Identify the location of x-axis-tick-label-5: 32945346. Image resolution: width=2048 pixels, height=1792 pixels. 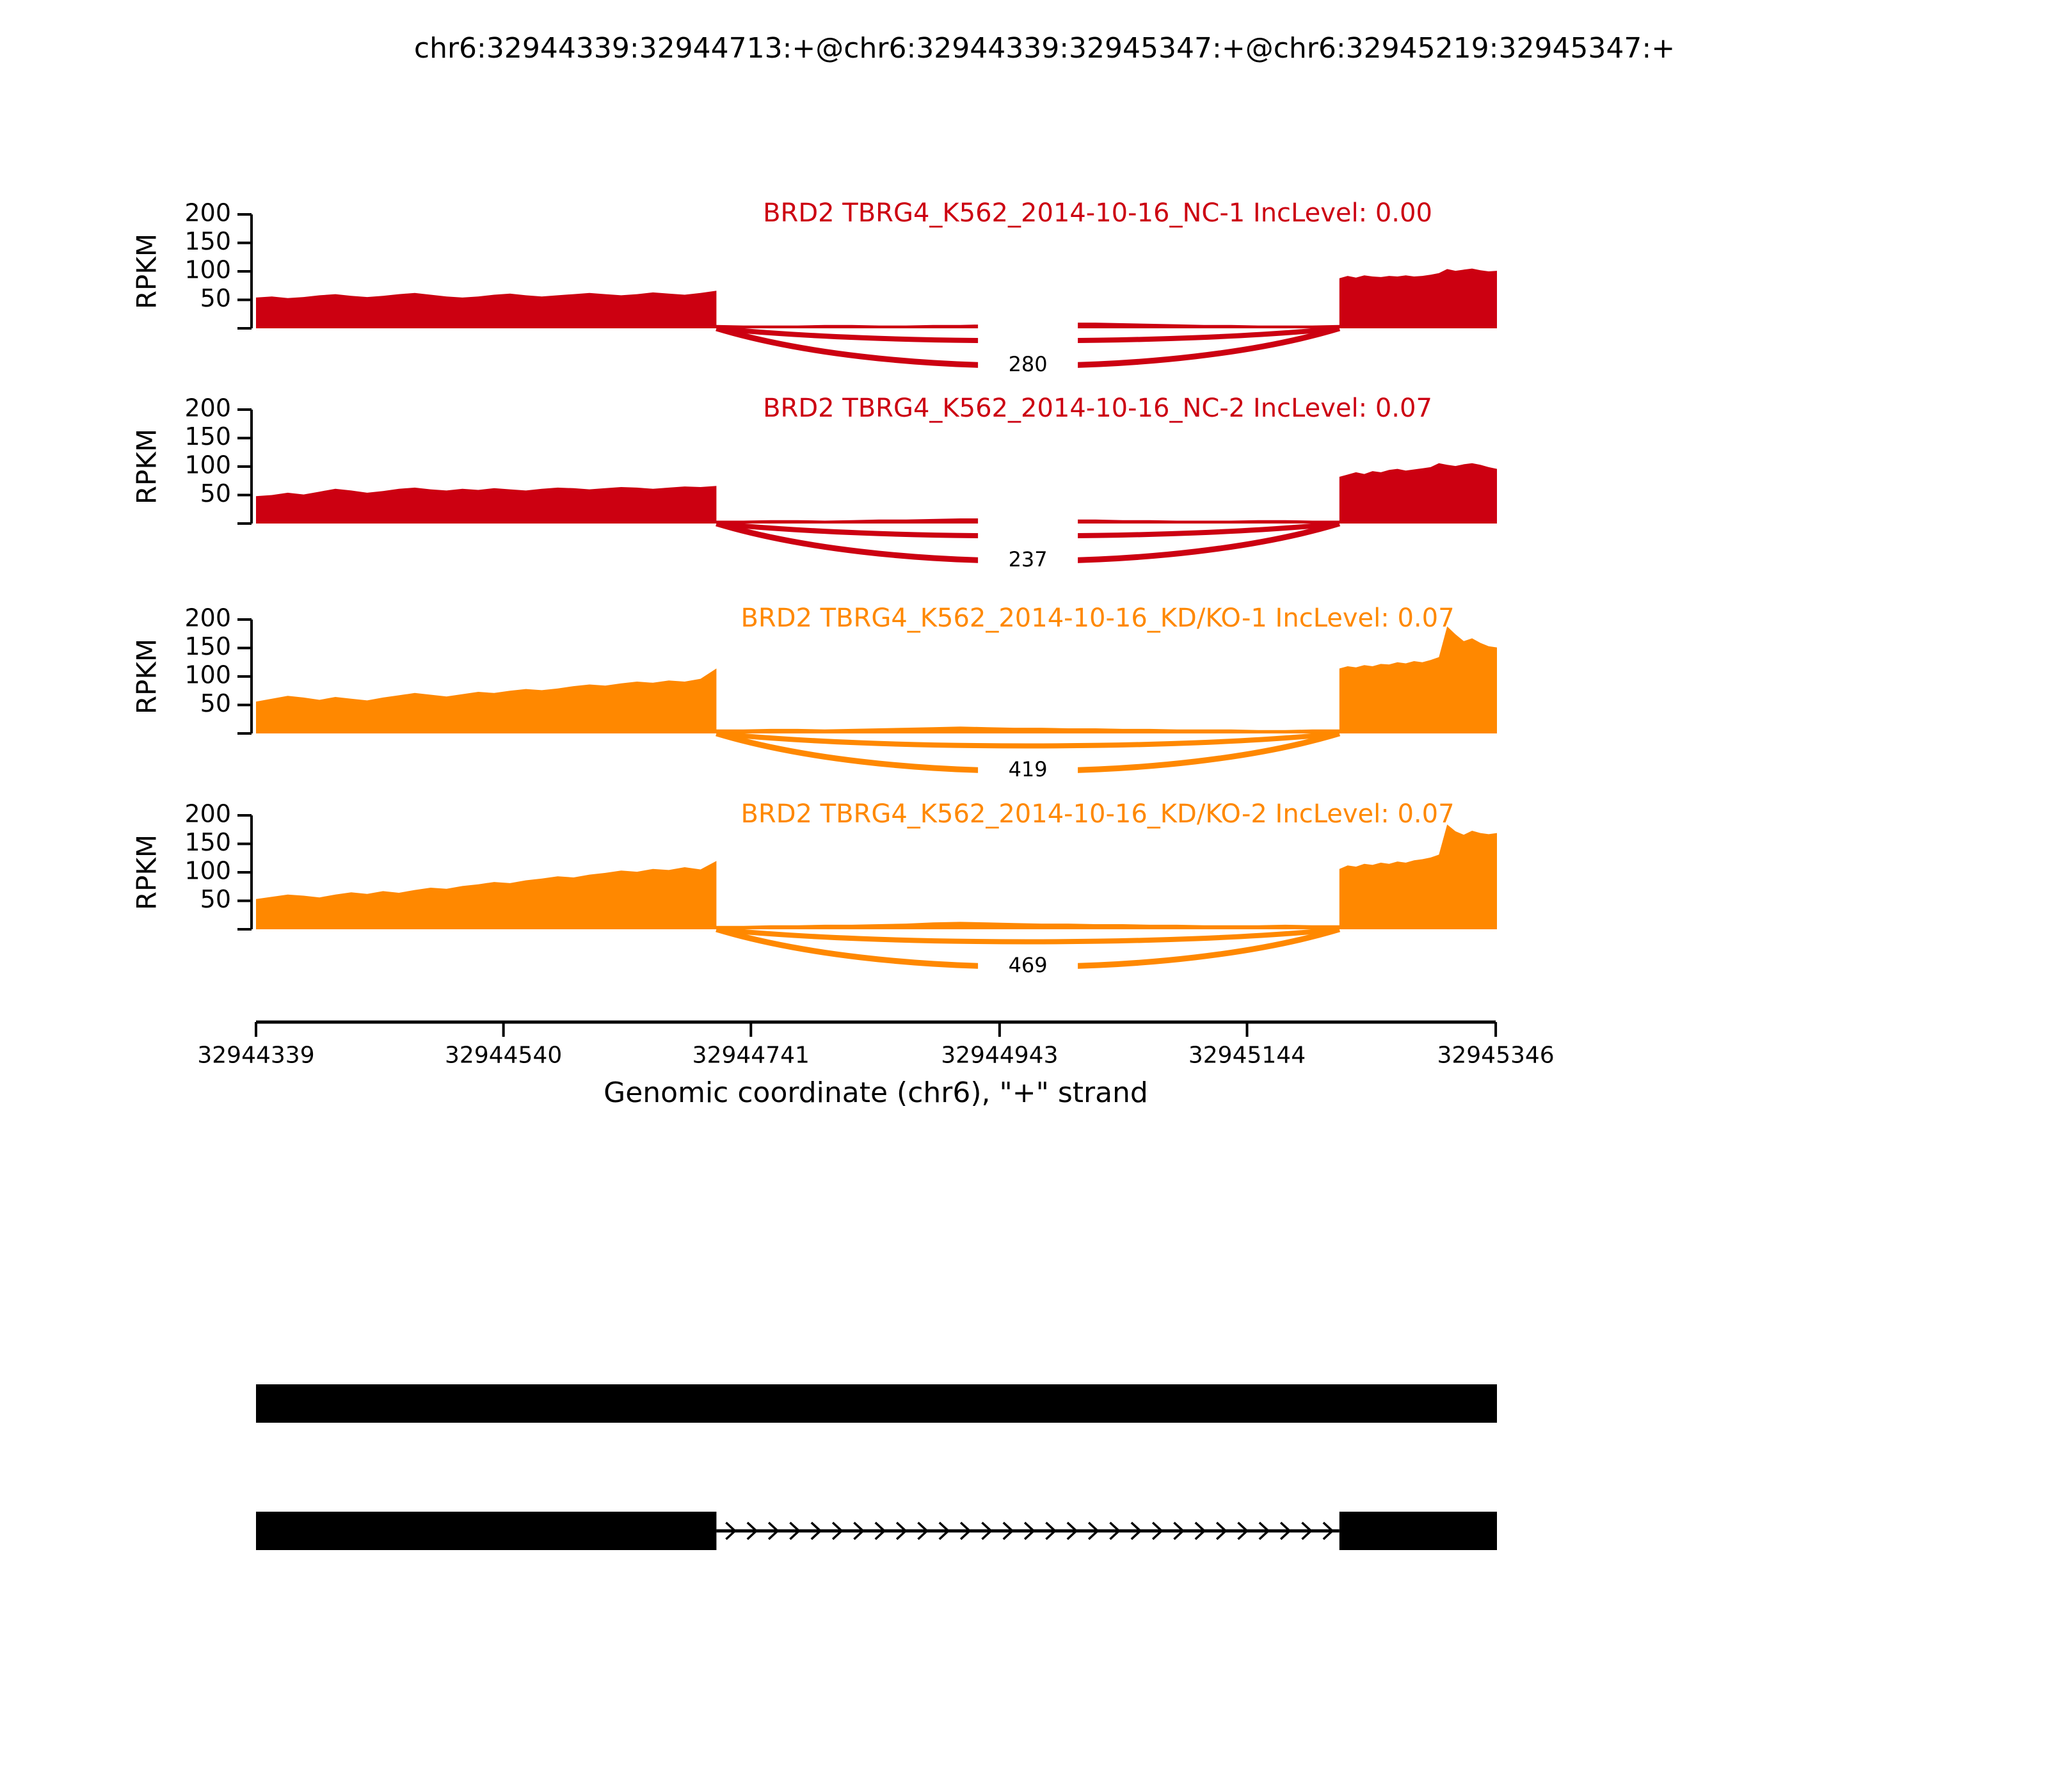
(1495, 1056).